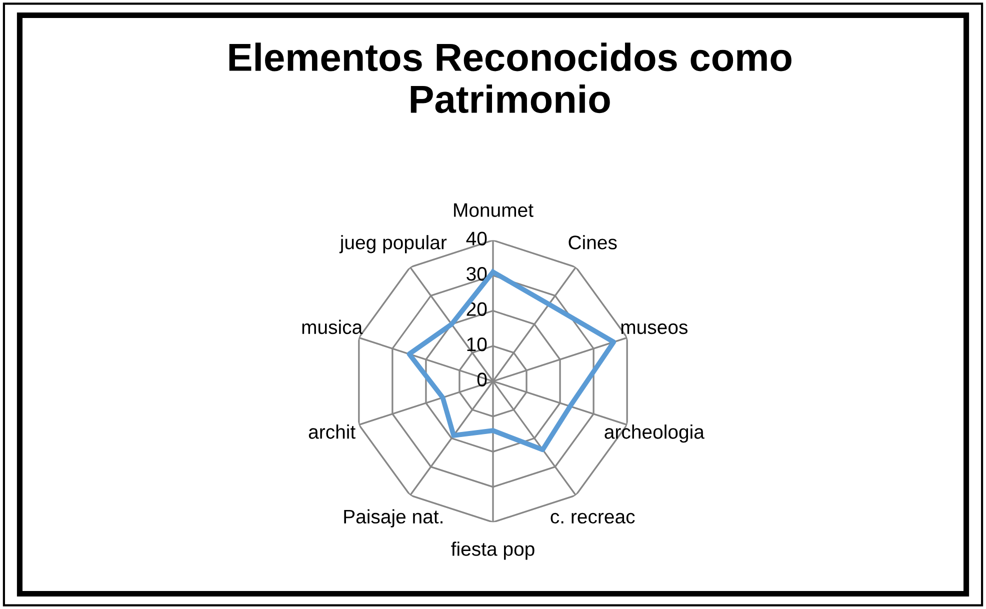  I want to click on y-tick-label: 30, so click(476, 273).